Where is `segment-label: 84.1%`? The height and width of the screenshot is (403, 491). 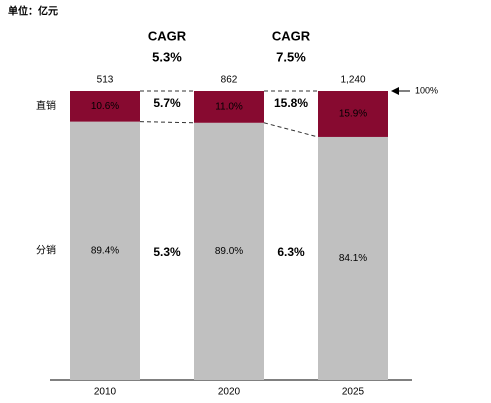 segment-label: 84.1% is located at coordinates (353, 258).